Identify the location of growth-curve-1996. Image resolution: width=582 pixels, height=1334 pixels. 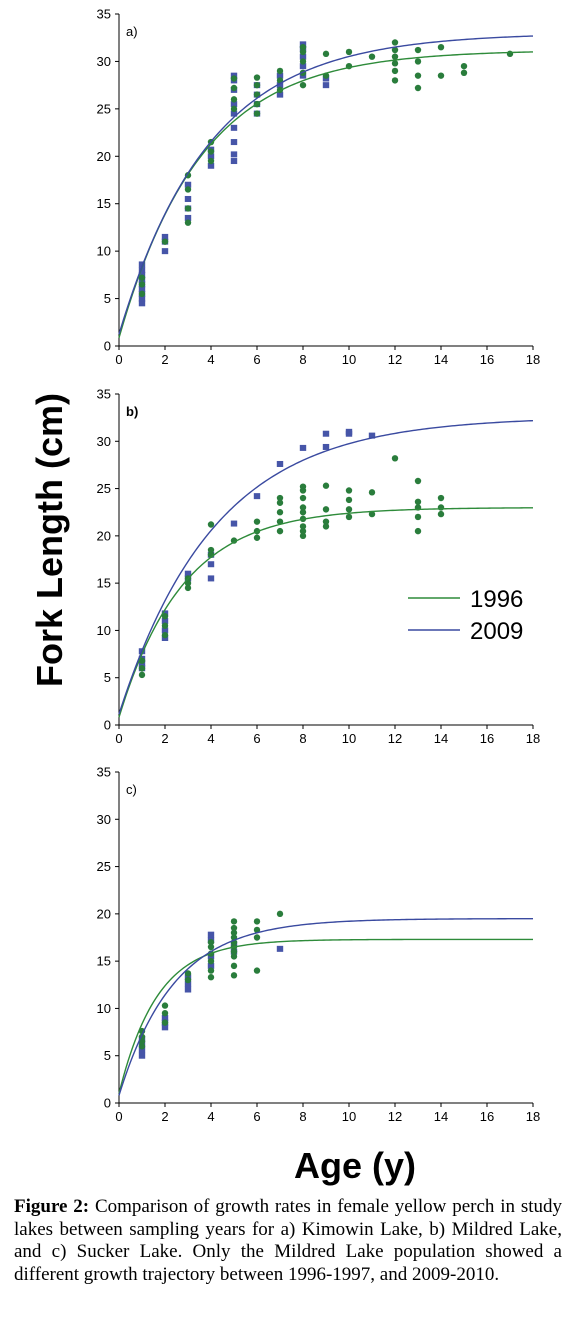
(326, 612).